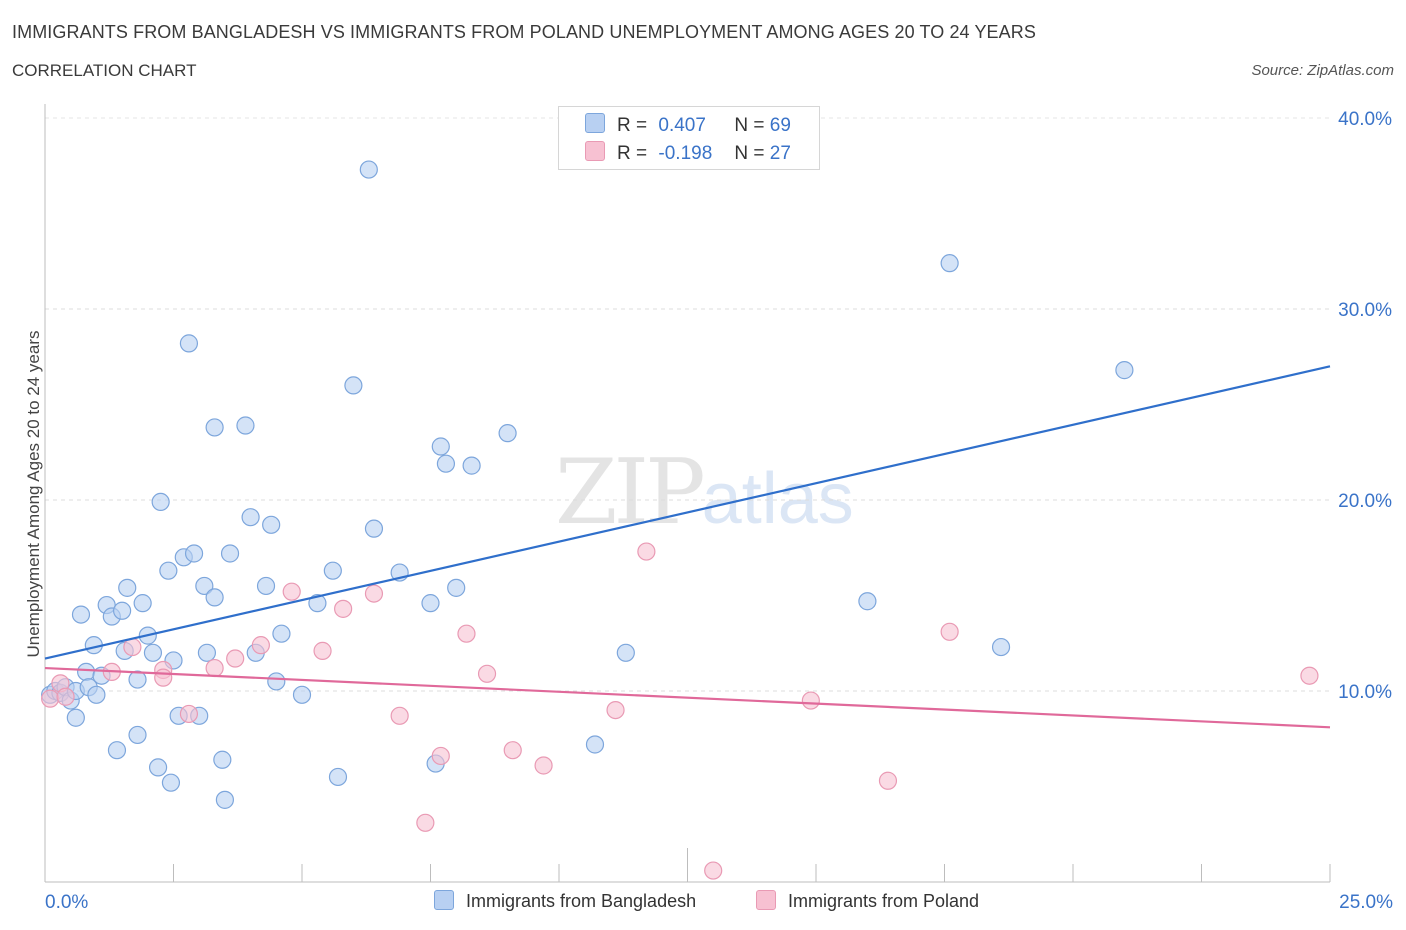  I want to click on x-tick-label-min: 0.0%, so click(66, 902).